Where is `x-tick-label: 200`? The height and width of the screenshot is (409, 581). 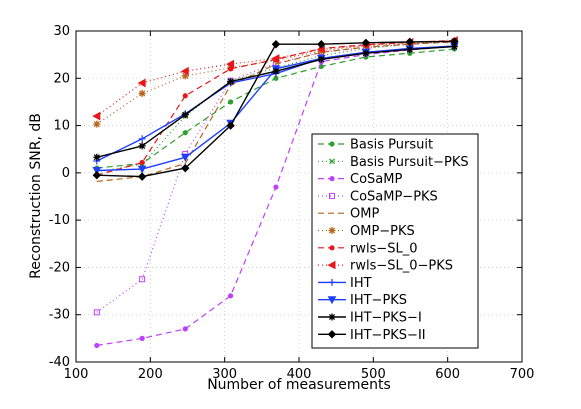 x-tick-label: 200 is located at coordinates (150, 374).